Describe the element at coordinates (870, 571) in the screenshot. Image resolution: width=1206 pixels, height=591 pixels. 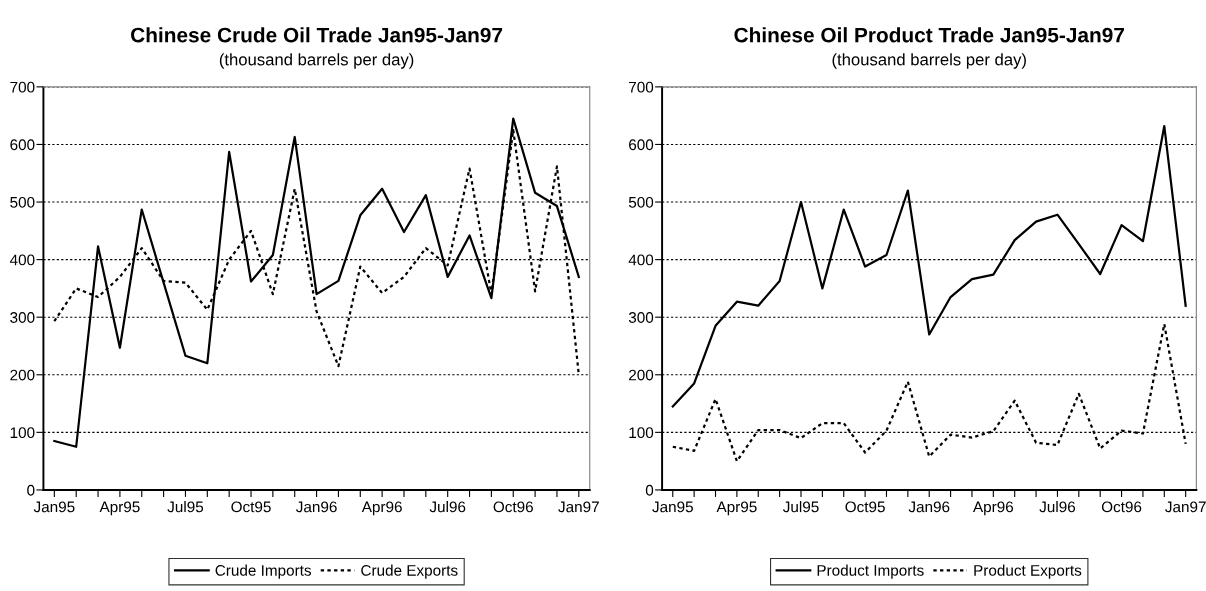
I see `legend-label: Product Imports` at that location.